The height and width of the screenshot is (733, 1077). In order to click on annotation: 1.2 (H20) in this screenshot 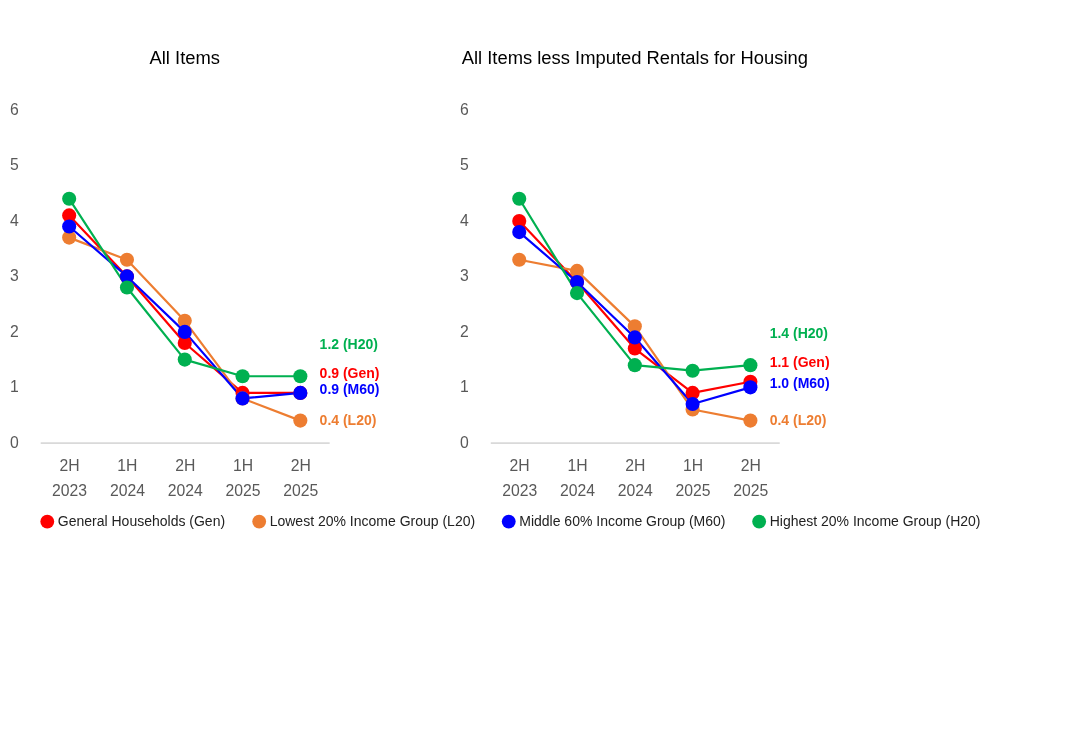, I will do `click(348, 344)`.